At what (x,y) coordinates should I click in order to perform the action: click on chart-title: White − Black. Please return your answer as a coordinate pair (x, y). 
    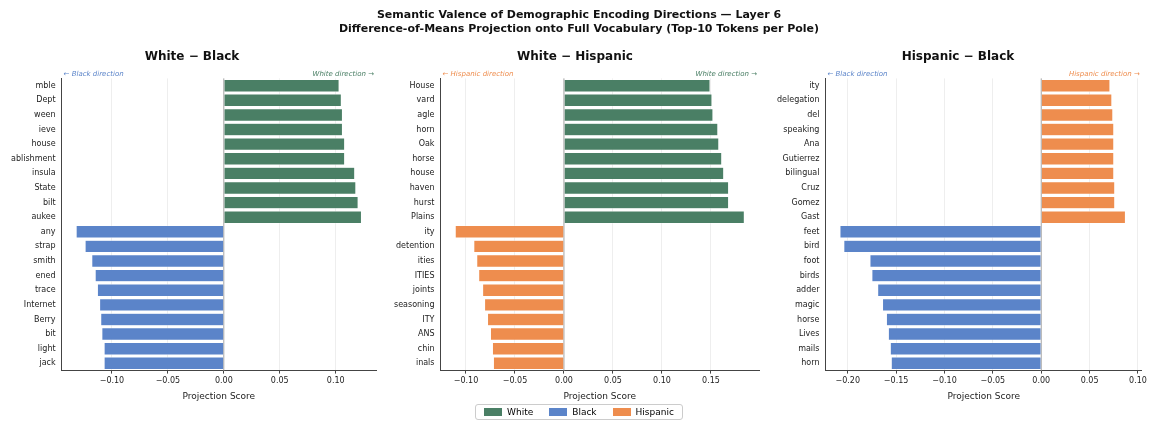
    Looking at the image, I should click on (192, 56).